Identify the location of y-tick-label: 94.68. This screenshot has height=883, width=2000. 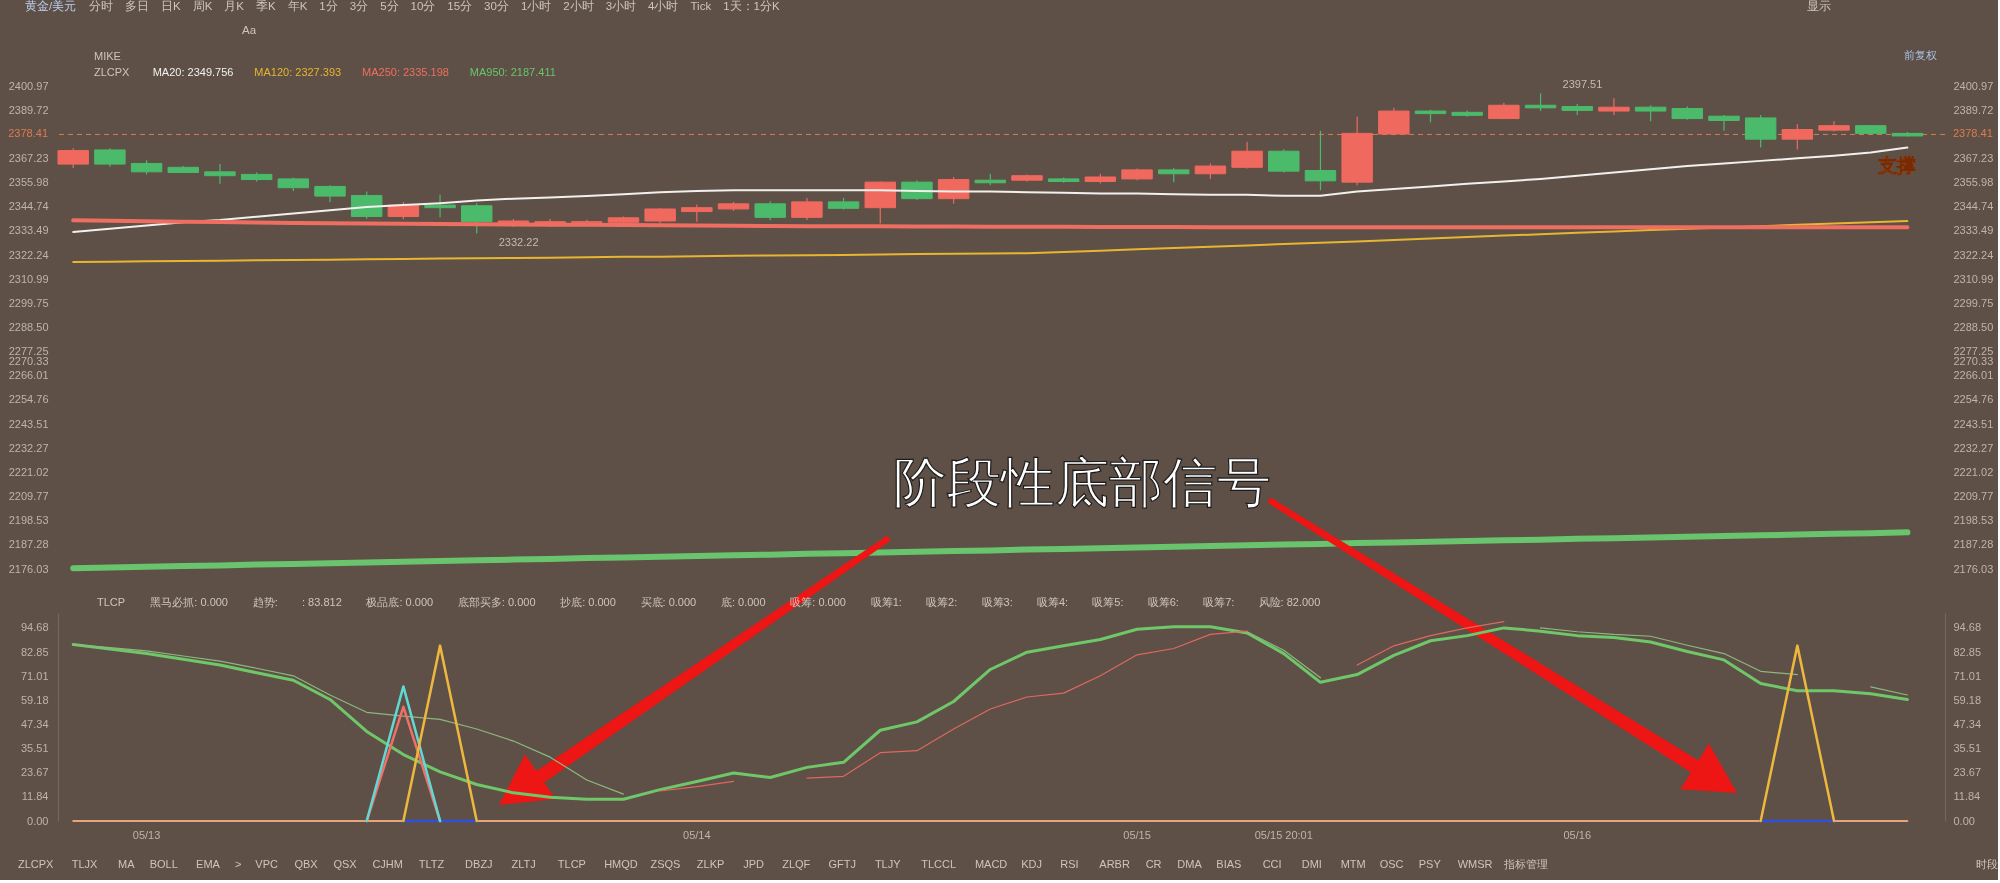
(34, 627).